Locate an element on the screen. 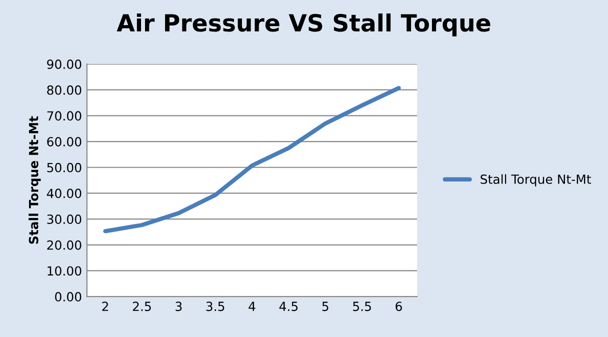  y-tick-label: 20.00 is located at coordinates (64, 245).